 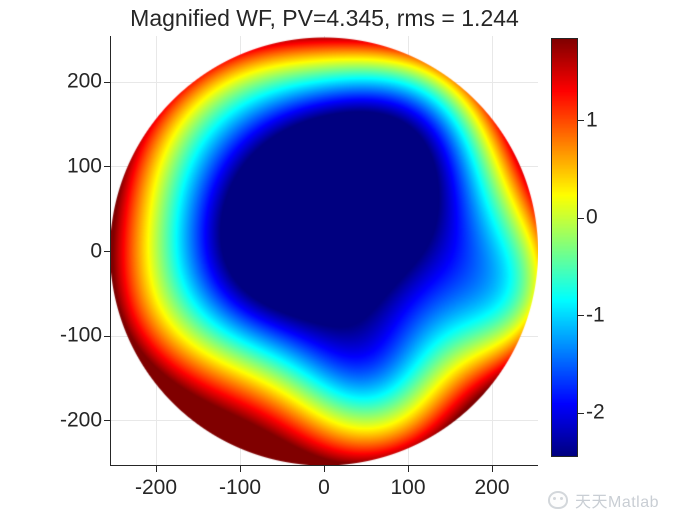 What do you see at coordinates (408, 487) in the screenshot?
I see `x-tick-label: 100` at bounding box center [408, 487].